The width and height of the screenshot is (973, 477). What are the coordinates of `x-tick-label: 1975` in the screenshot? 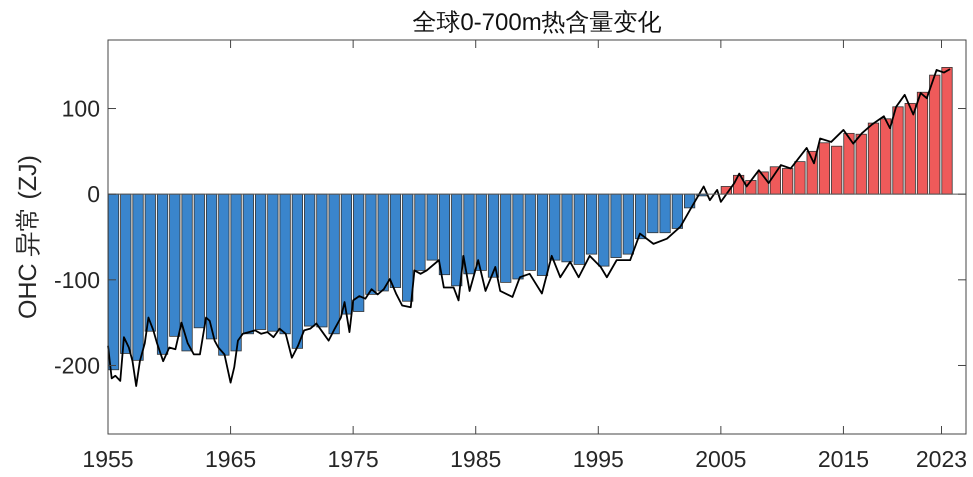 It's located at (353, 459).